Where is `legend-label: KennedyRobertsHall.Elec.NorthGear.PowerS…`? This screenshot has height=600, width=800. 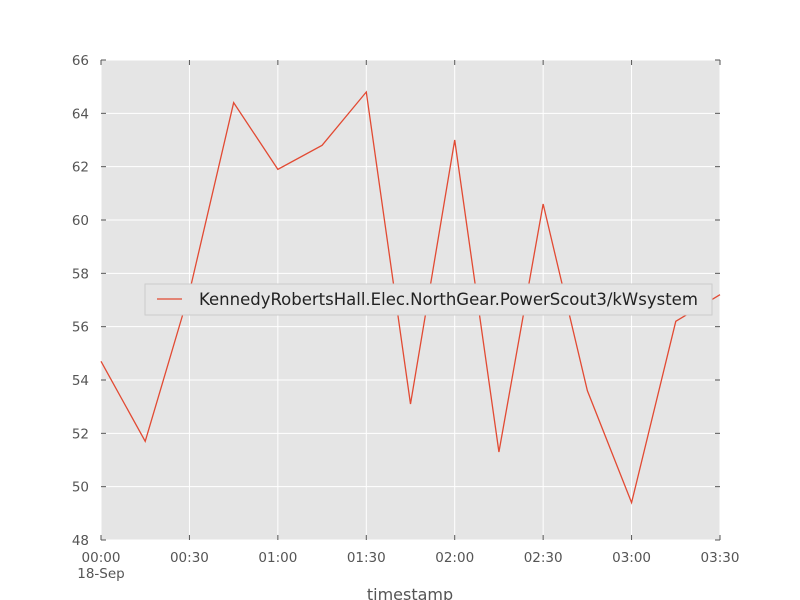 legend-label: KennedyRobertsHall.Elec.NorthGear.PowerS… is located at coordinates (448, 299).